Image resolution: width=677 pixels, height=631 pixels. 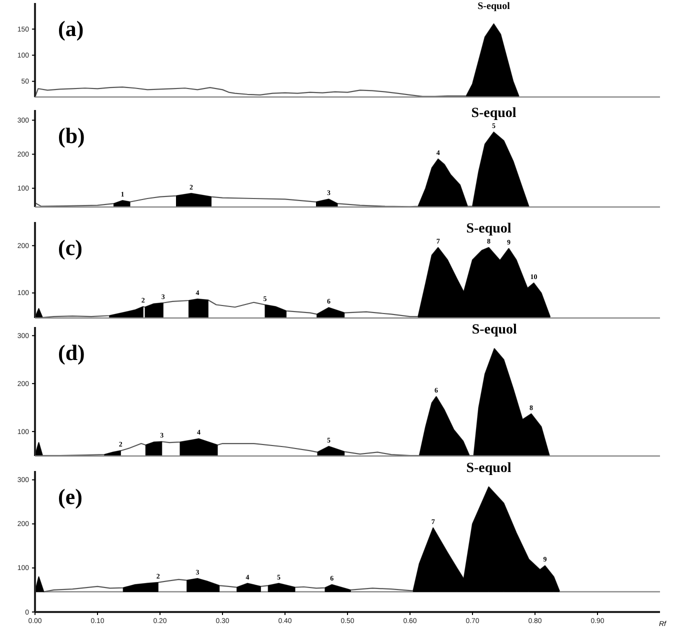 I want to click on text: (c), so click(x=70, y=247).